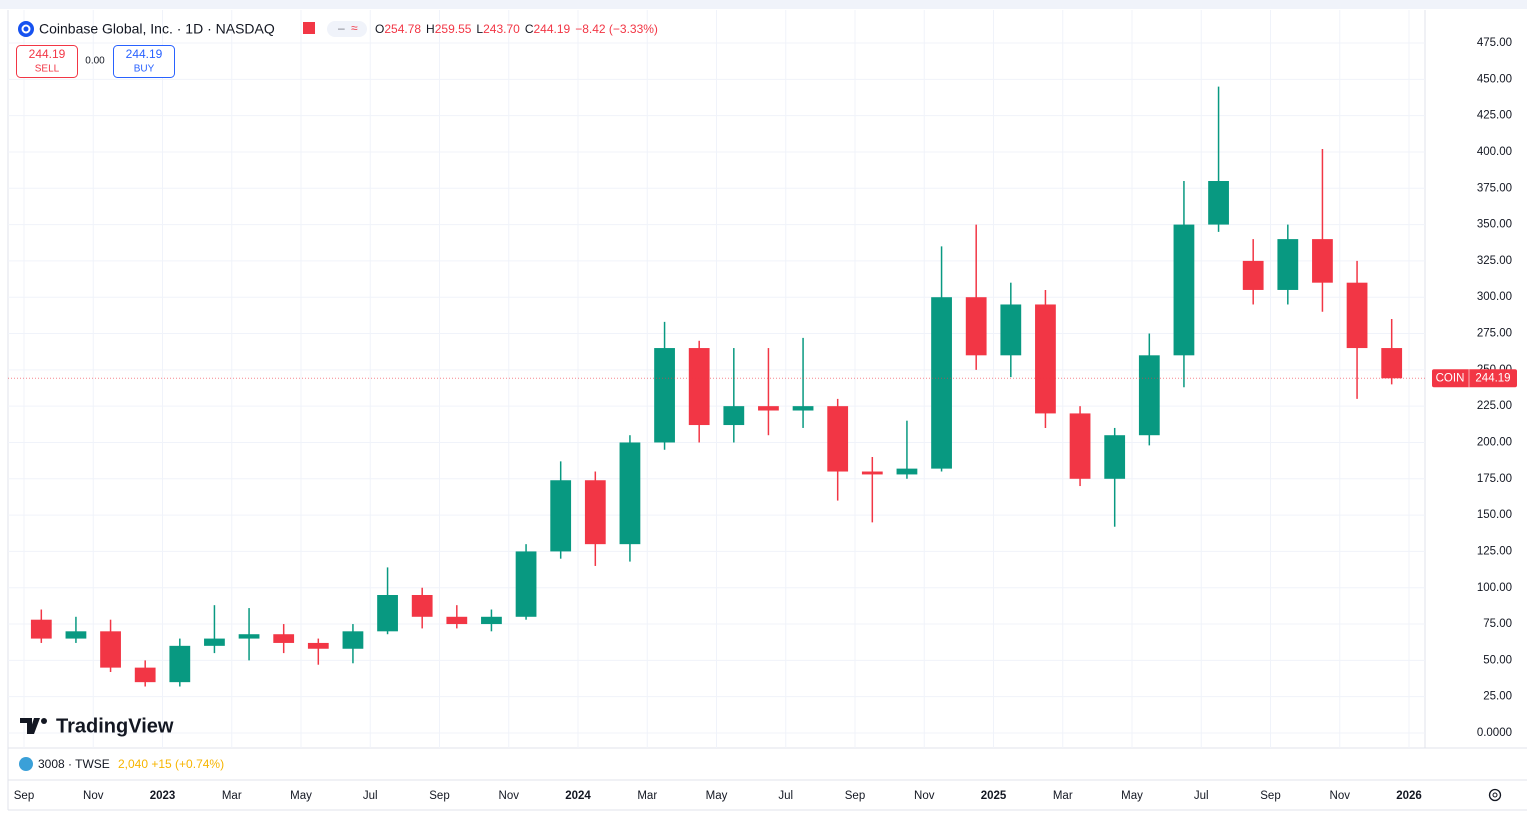 The image size is (1527, 815). What do you see at coordinates (1494, 334) in the screenshot?
I see `y-tick-label: 275.00` at bounding box center [1494, 334].